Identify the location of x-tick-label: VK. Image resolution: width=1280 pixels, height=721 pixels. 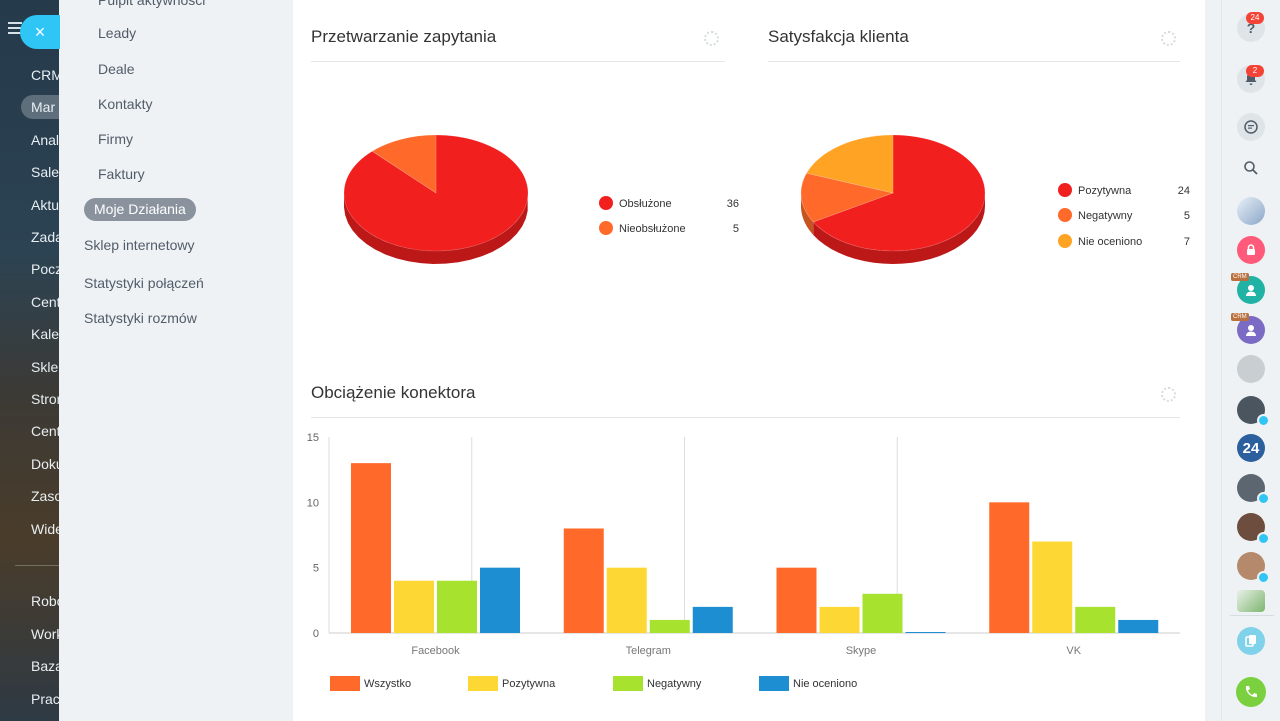
(1073, 651).